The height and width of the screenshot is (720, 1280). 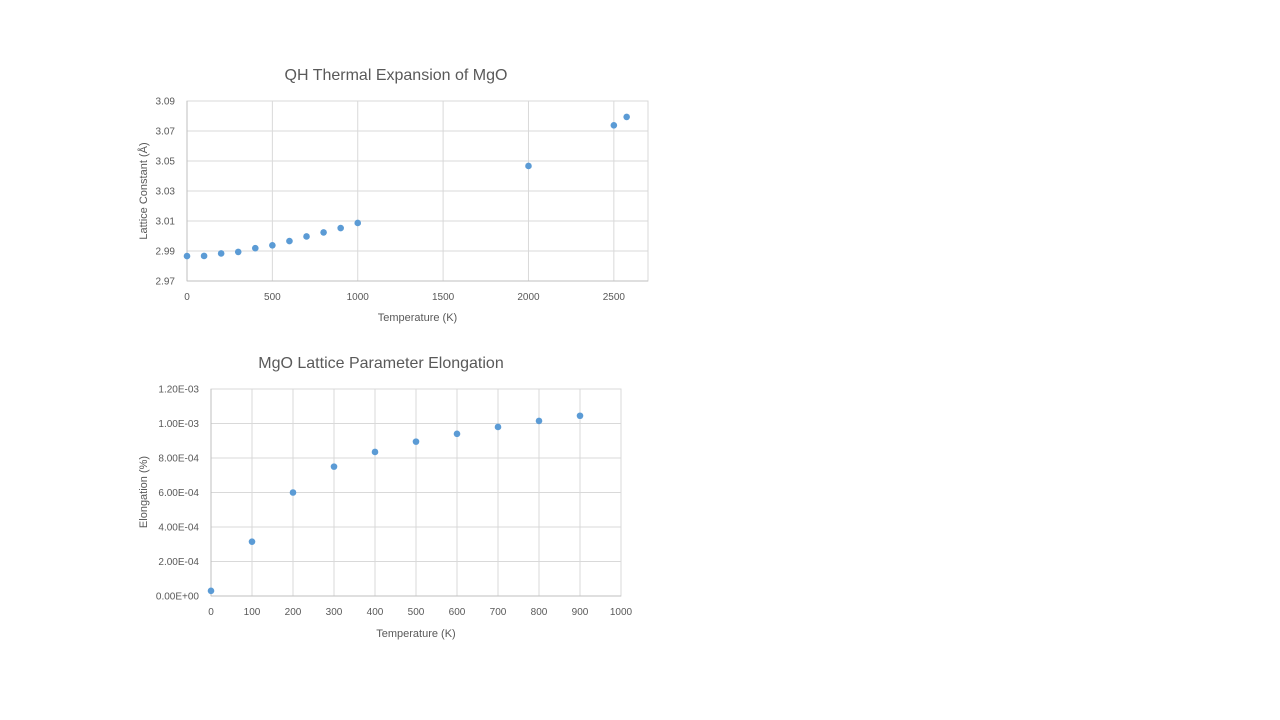 What do you see at coordinates (375, 612) in the screenshot?
I see `x-tick-label: 400` at bounding box center [375, 612].